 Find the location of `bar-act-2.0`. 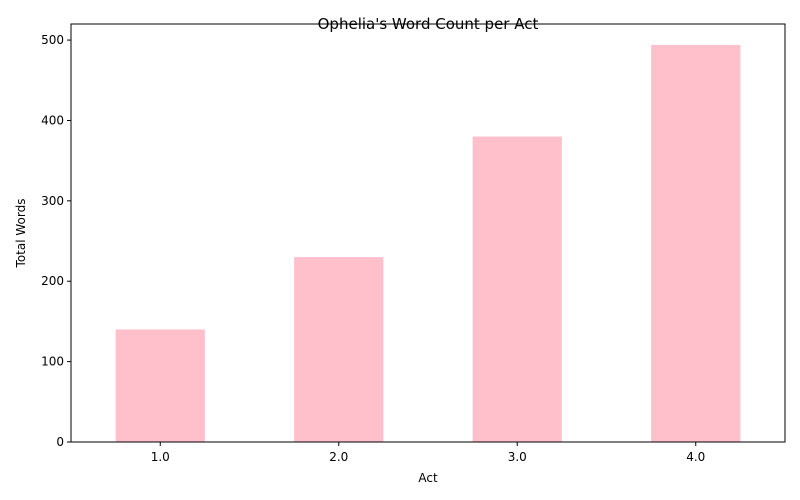

bar-act-2.0 is located at coordinates (339, 349).